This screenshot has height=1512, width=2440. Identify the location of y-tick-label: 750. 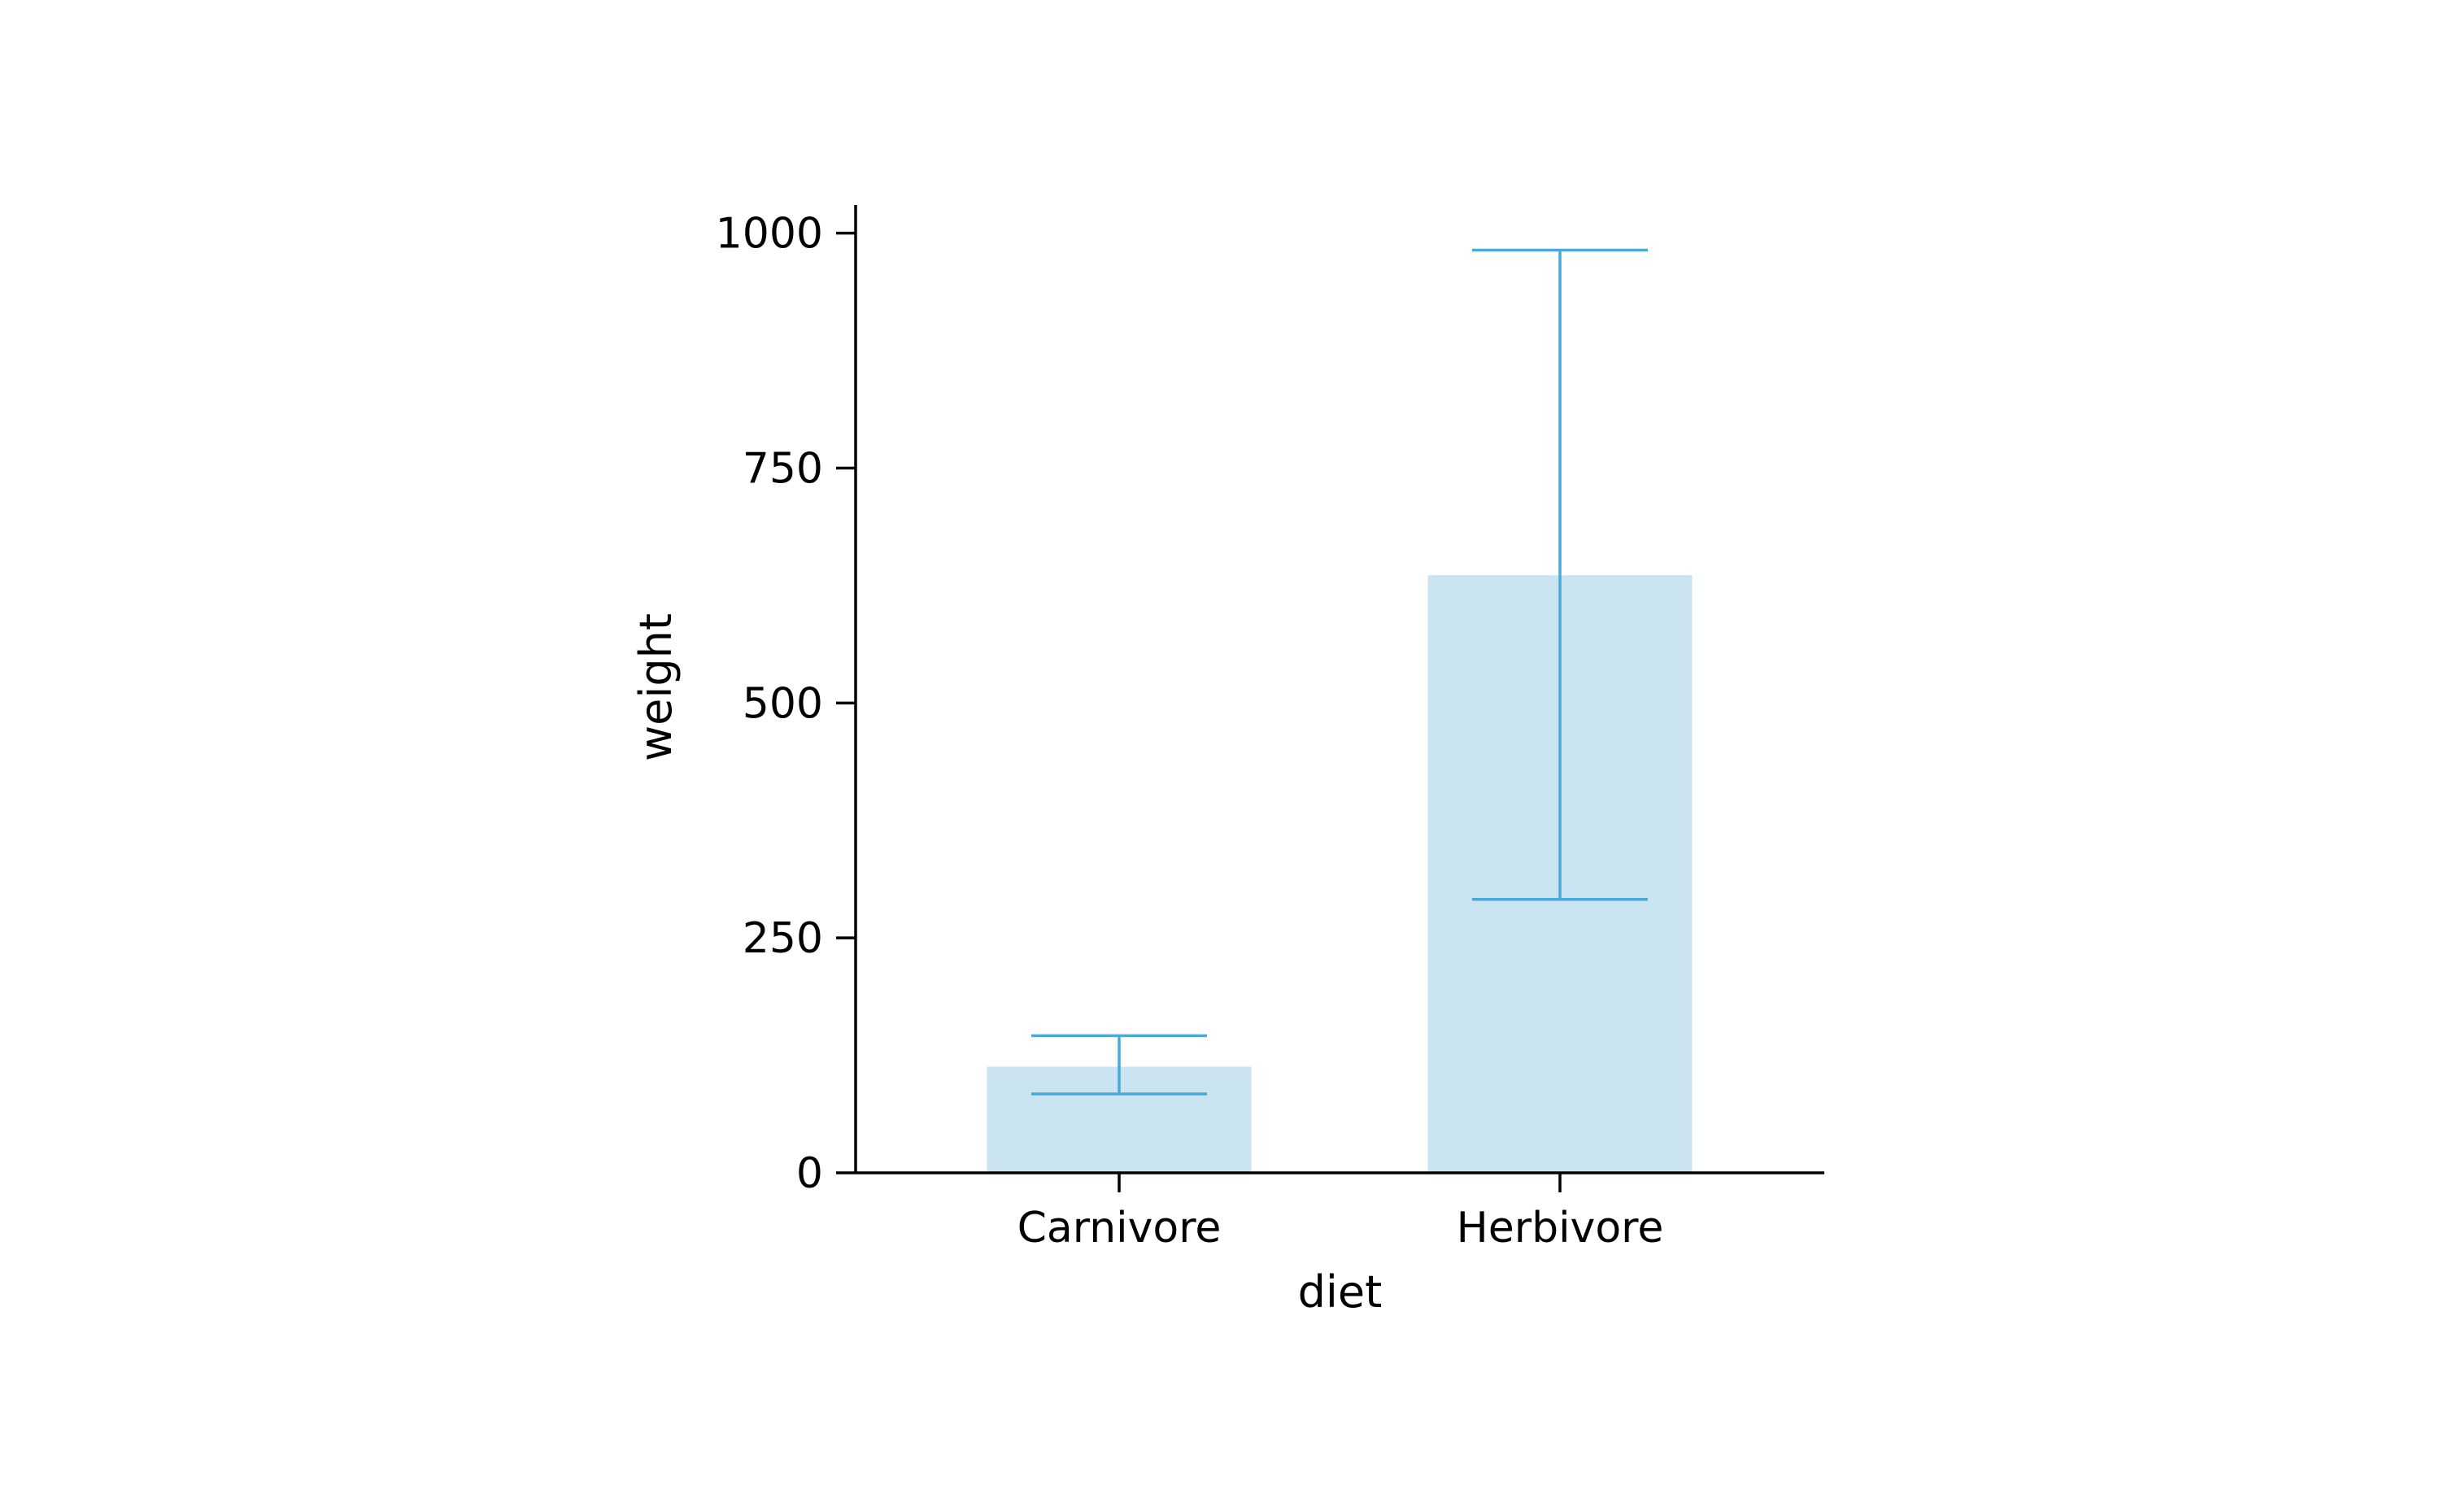
(783, 468).